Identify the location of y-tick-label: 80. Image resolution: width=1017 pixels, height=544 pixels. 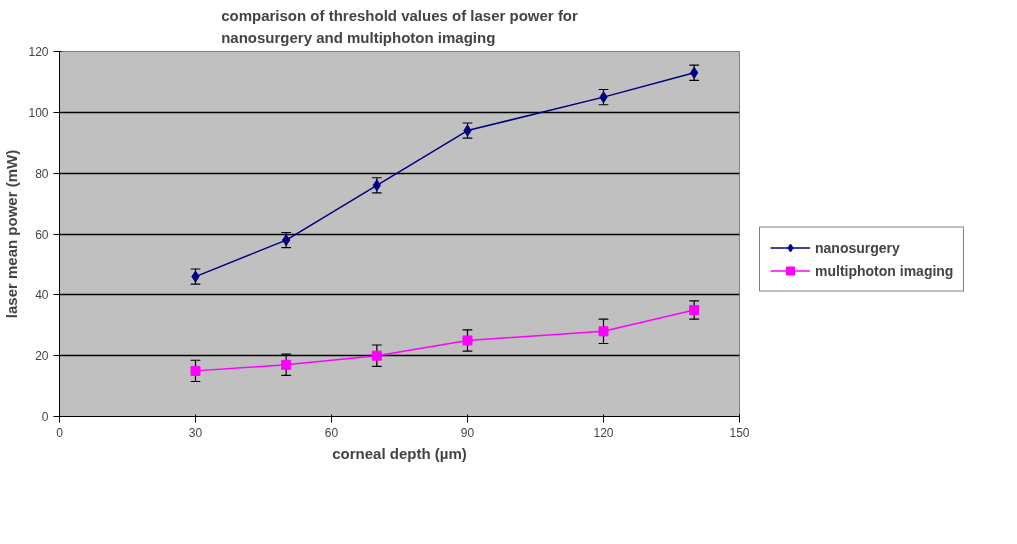
(42, 173).